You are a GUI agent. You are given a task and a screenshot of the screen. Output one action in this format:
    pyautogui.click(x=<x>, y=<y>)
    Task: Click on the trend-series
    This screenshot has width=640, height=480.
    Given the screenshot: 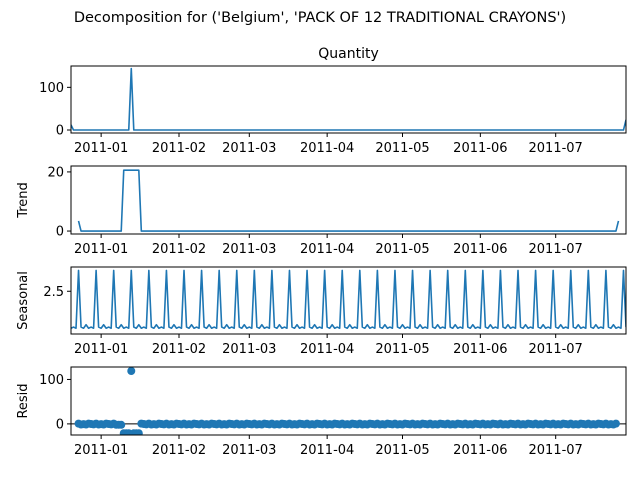 What is the action you would take?
    pyautogui.click(x=348, y=200)
    